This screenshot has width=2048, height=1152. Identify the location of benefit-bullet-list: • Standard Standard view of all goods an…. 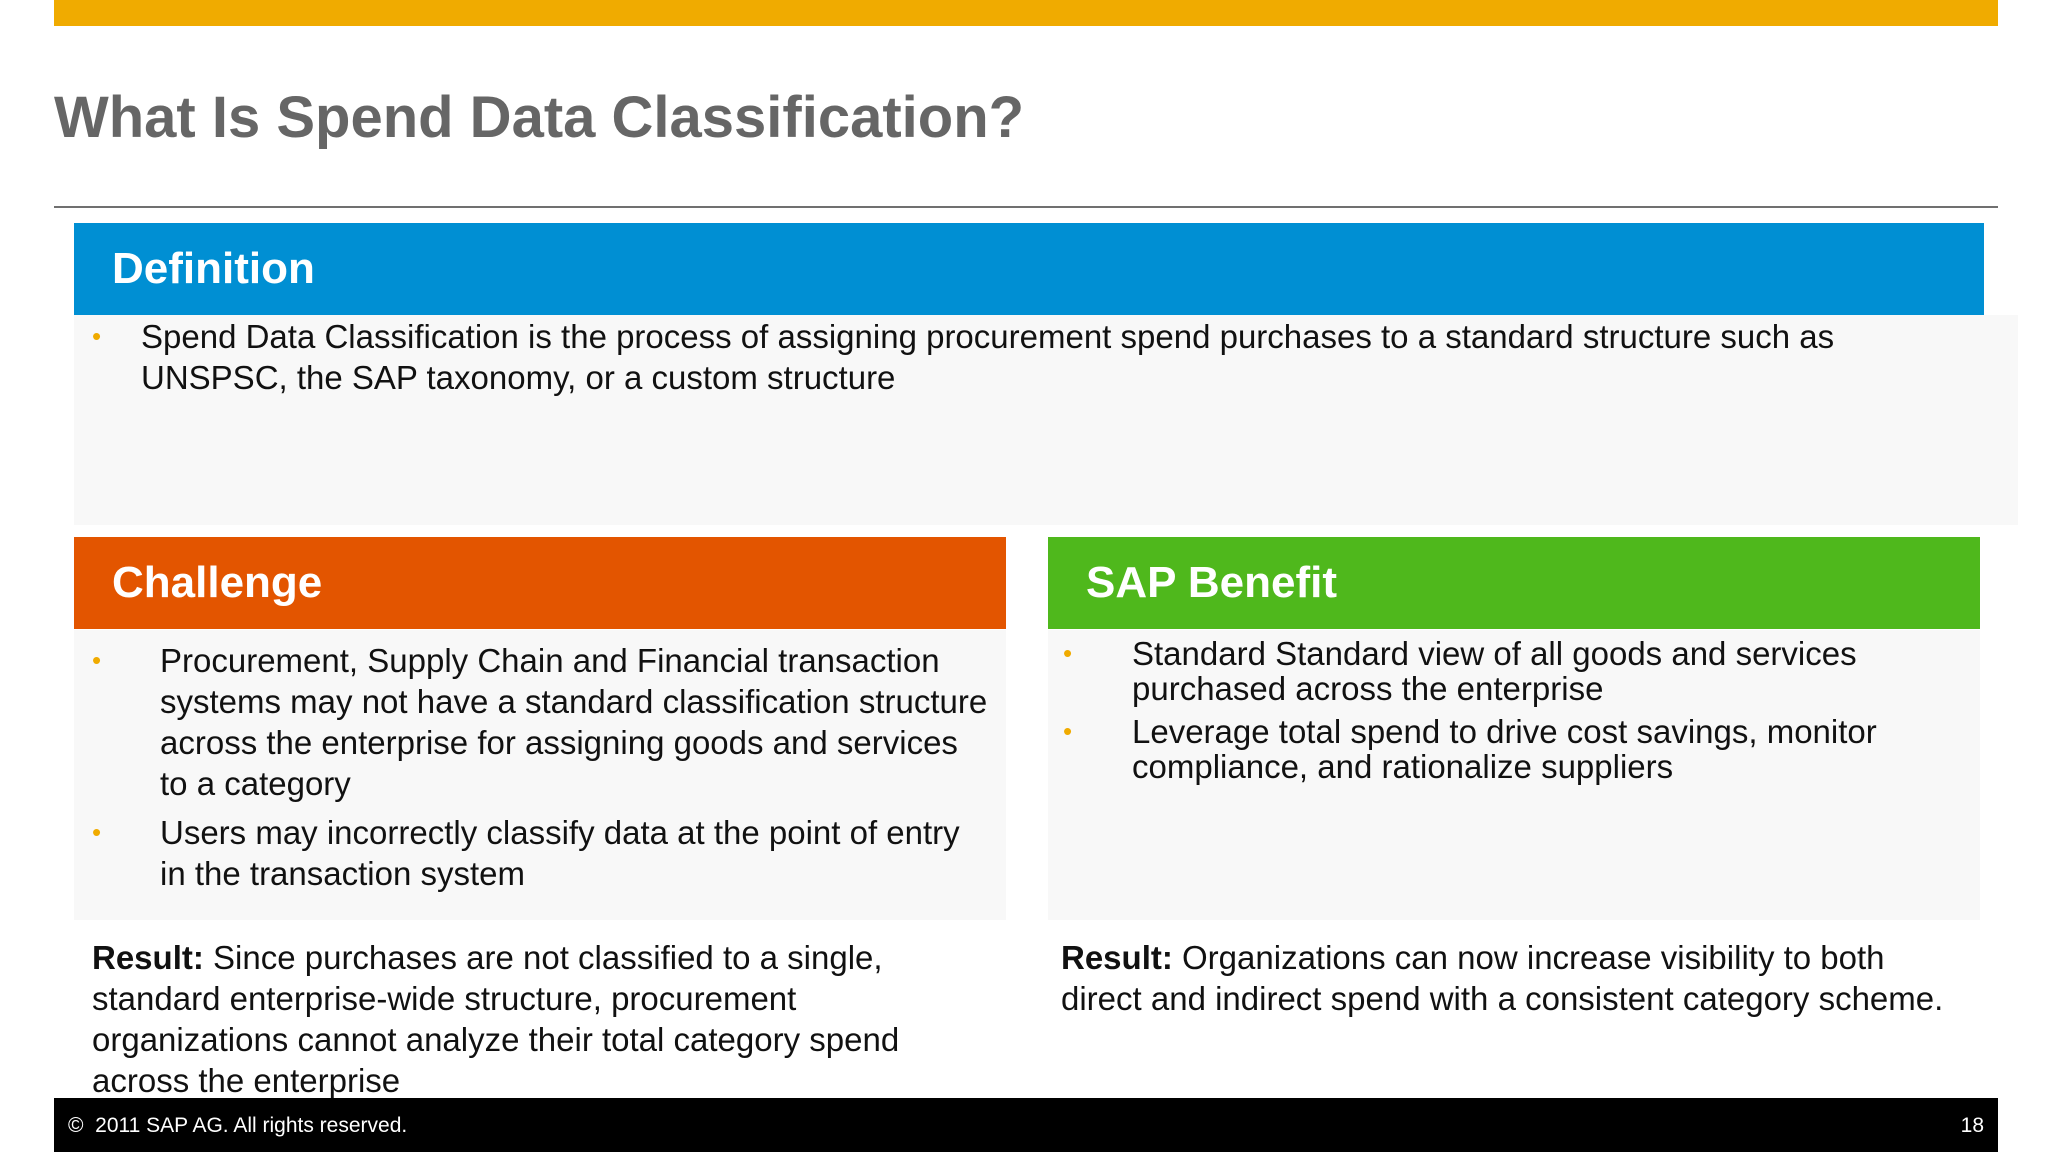
(1517, 710).